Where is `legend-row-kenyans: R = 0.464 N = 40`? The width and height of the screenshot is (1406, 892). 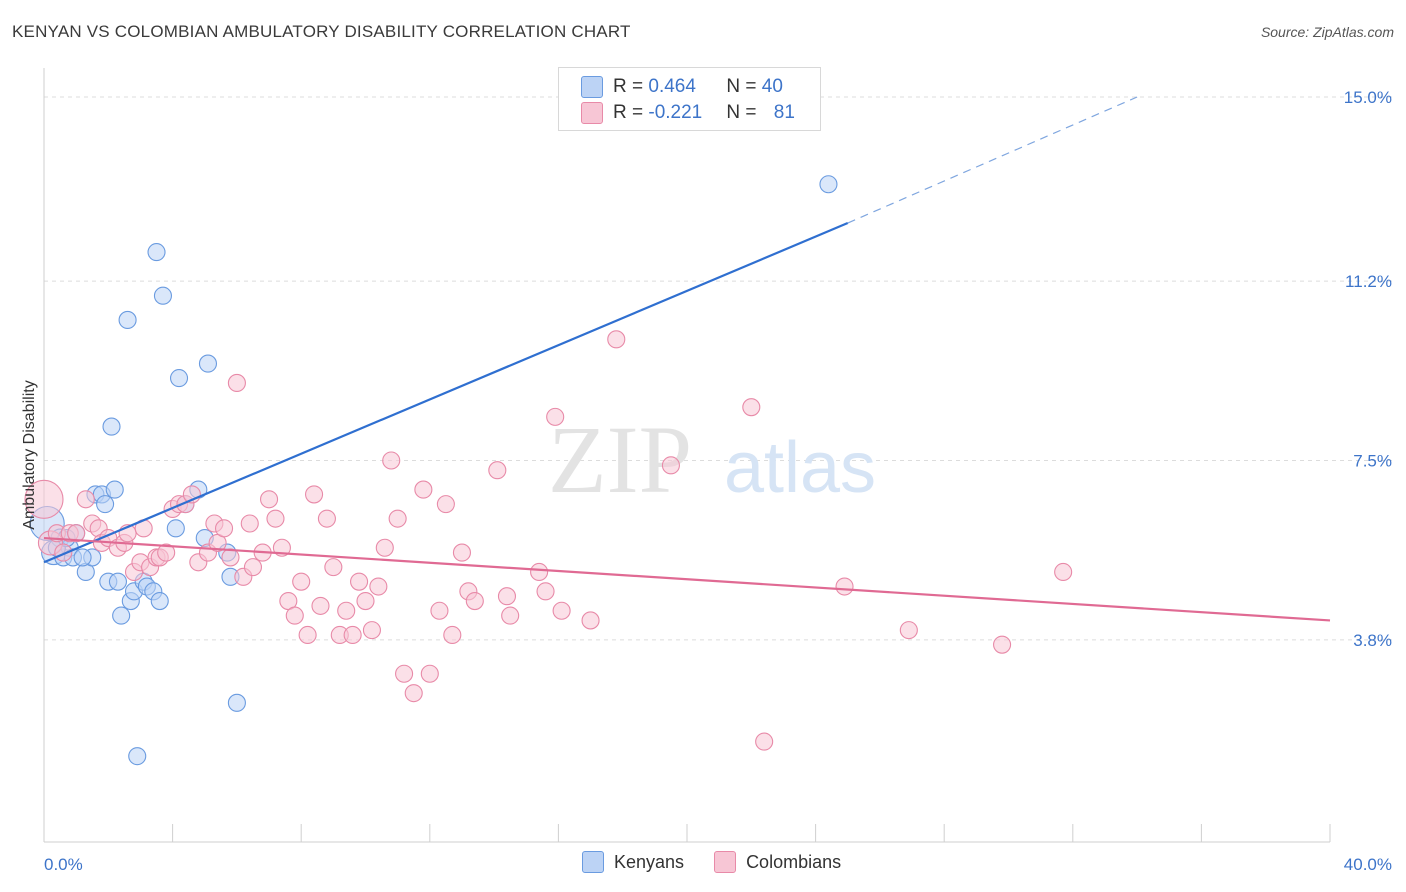
legend-row-kenyans: R = 0.464 N = 40 is located at coordinates (682, 87).